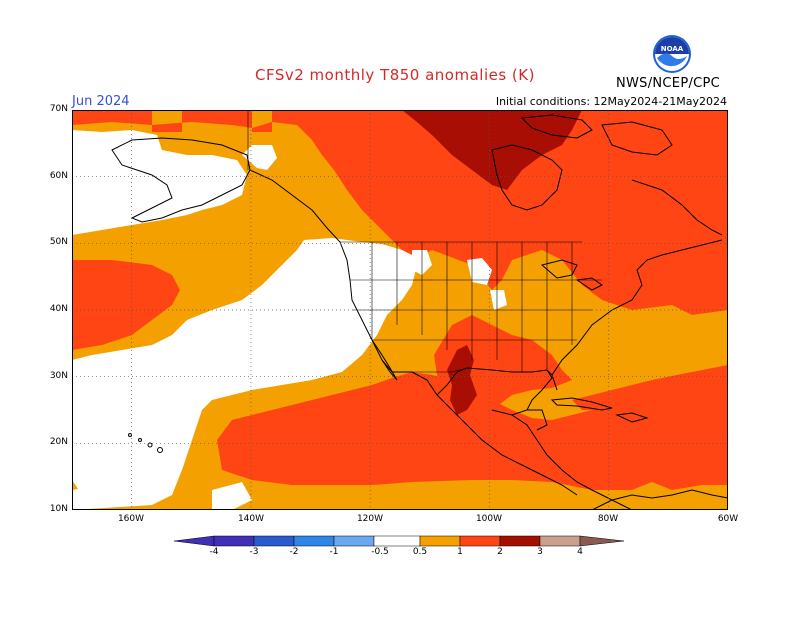  What do you see at coordinates (254, 552) in the screenshot?
I see `colorbar-label: -3` at bounding box center [254, 552].